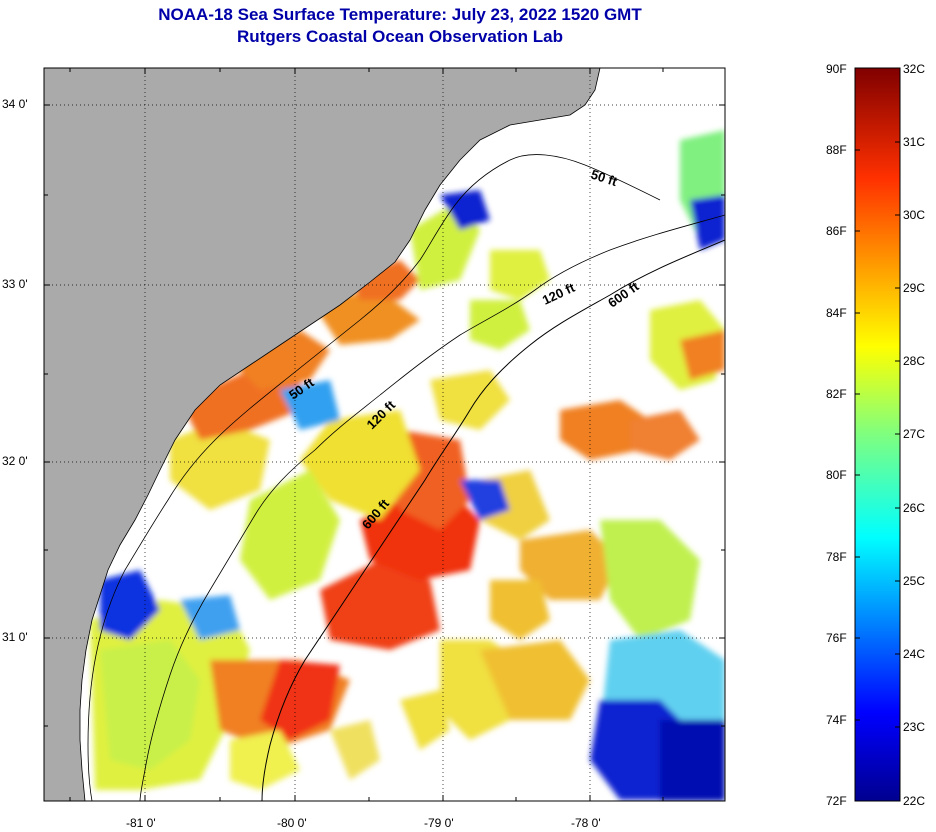 The width and height of the screenshot is (936, 832). I want to click on cb-c-27: 27C, so click(914, 434).